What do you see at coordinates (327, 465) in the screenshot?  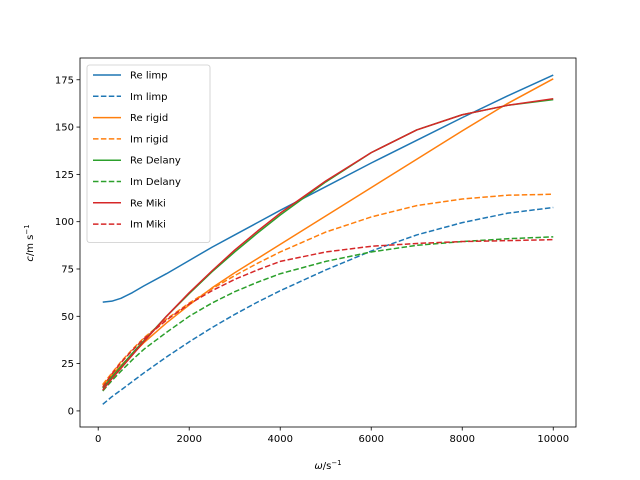 I see `x-axis-label: ω/s−1` at bounding box center [327, 465].